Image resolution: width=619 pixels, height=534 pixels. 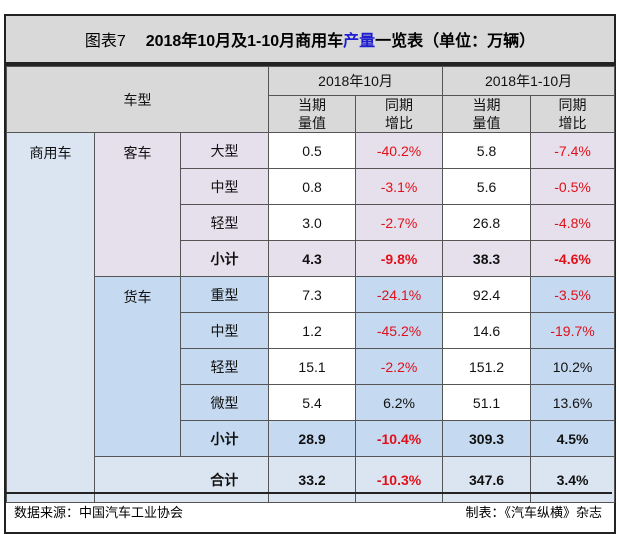 I want to click on oct-value-cell: 7.3, so click(x=312, y=294).